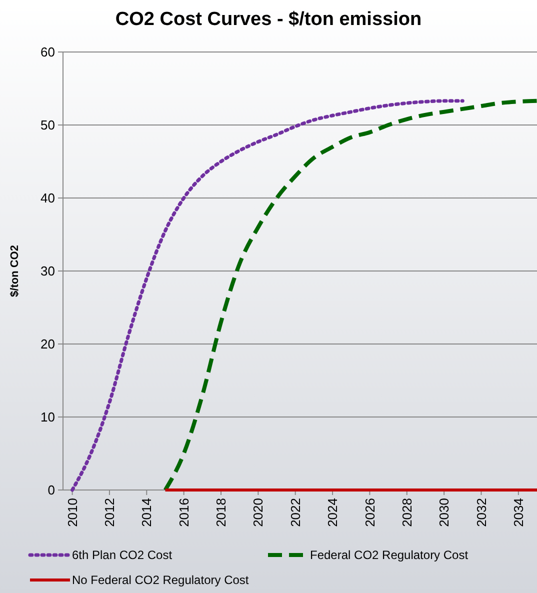  I want to click on x-tick-label: 2022, so click(295, 512).